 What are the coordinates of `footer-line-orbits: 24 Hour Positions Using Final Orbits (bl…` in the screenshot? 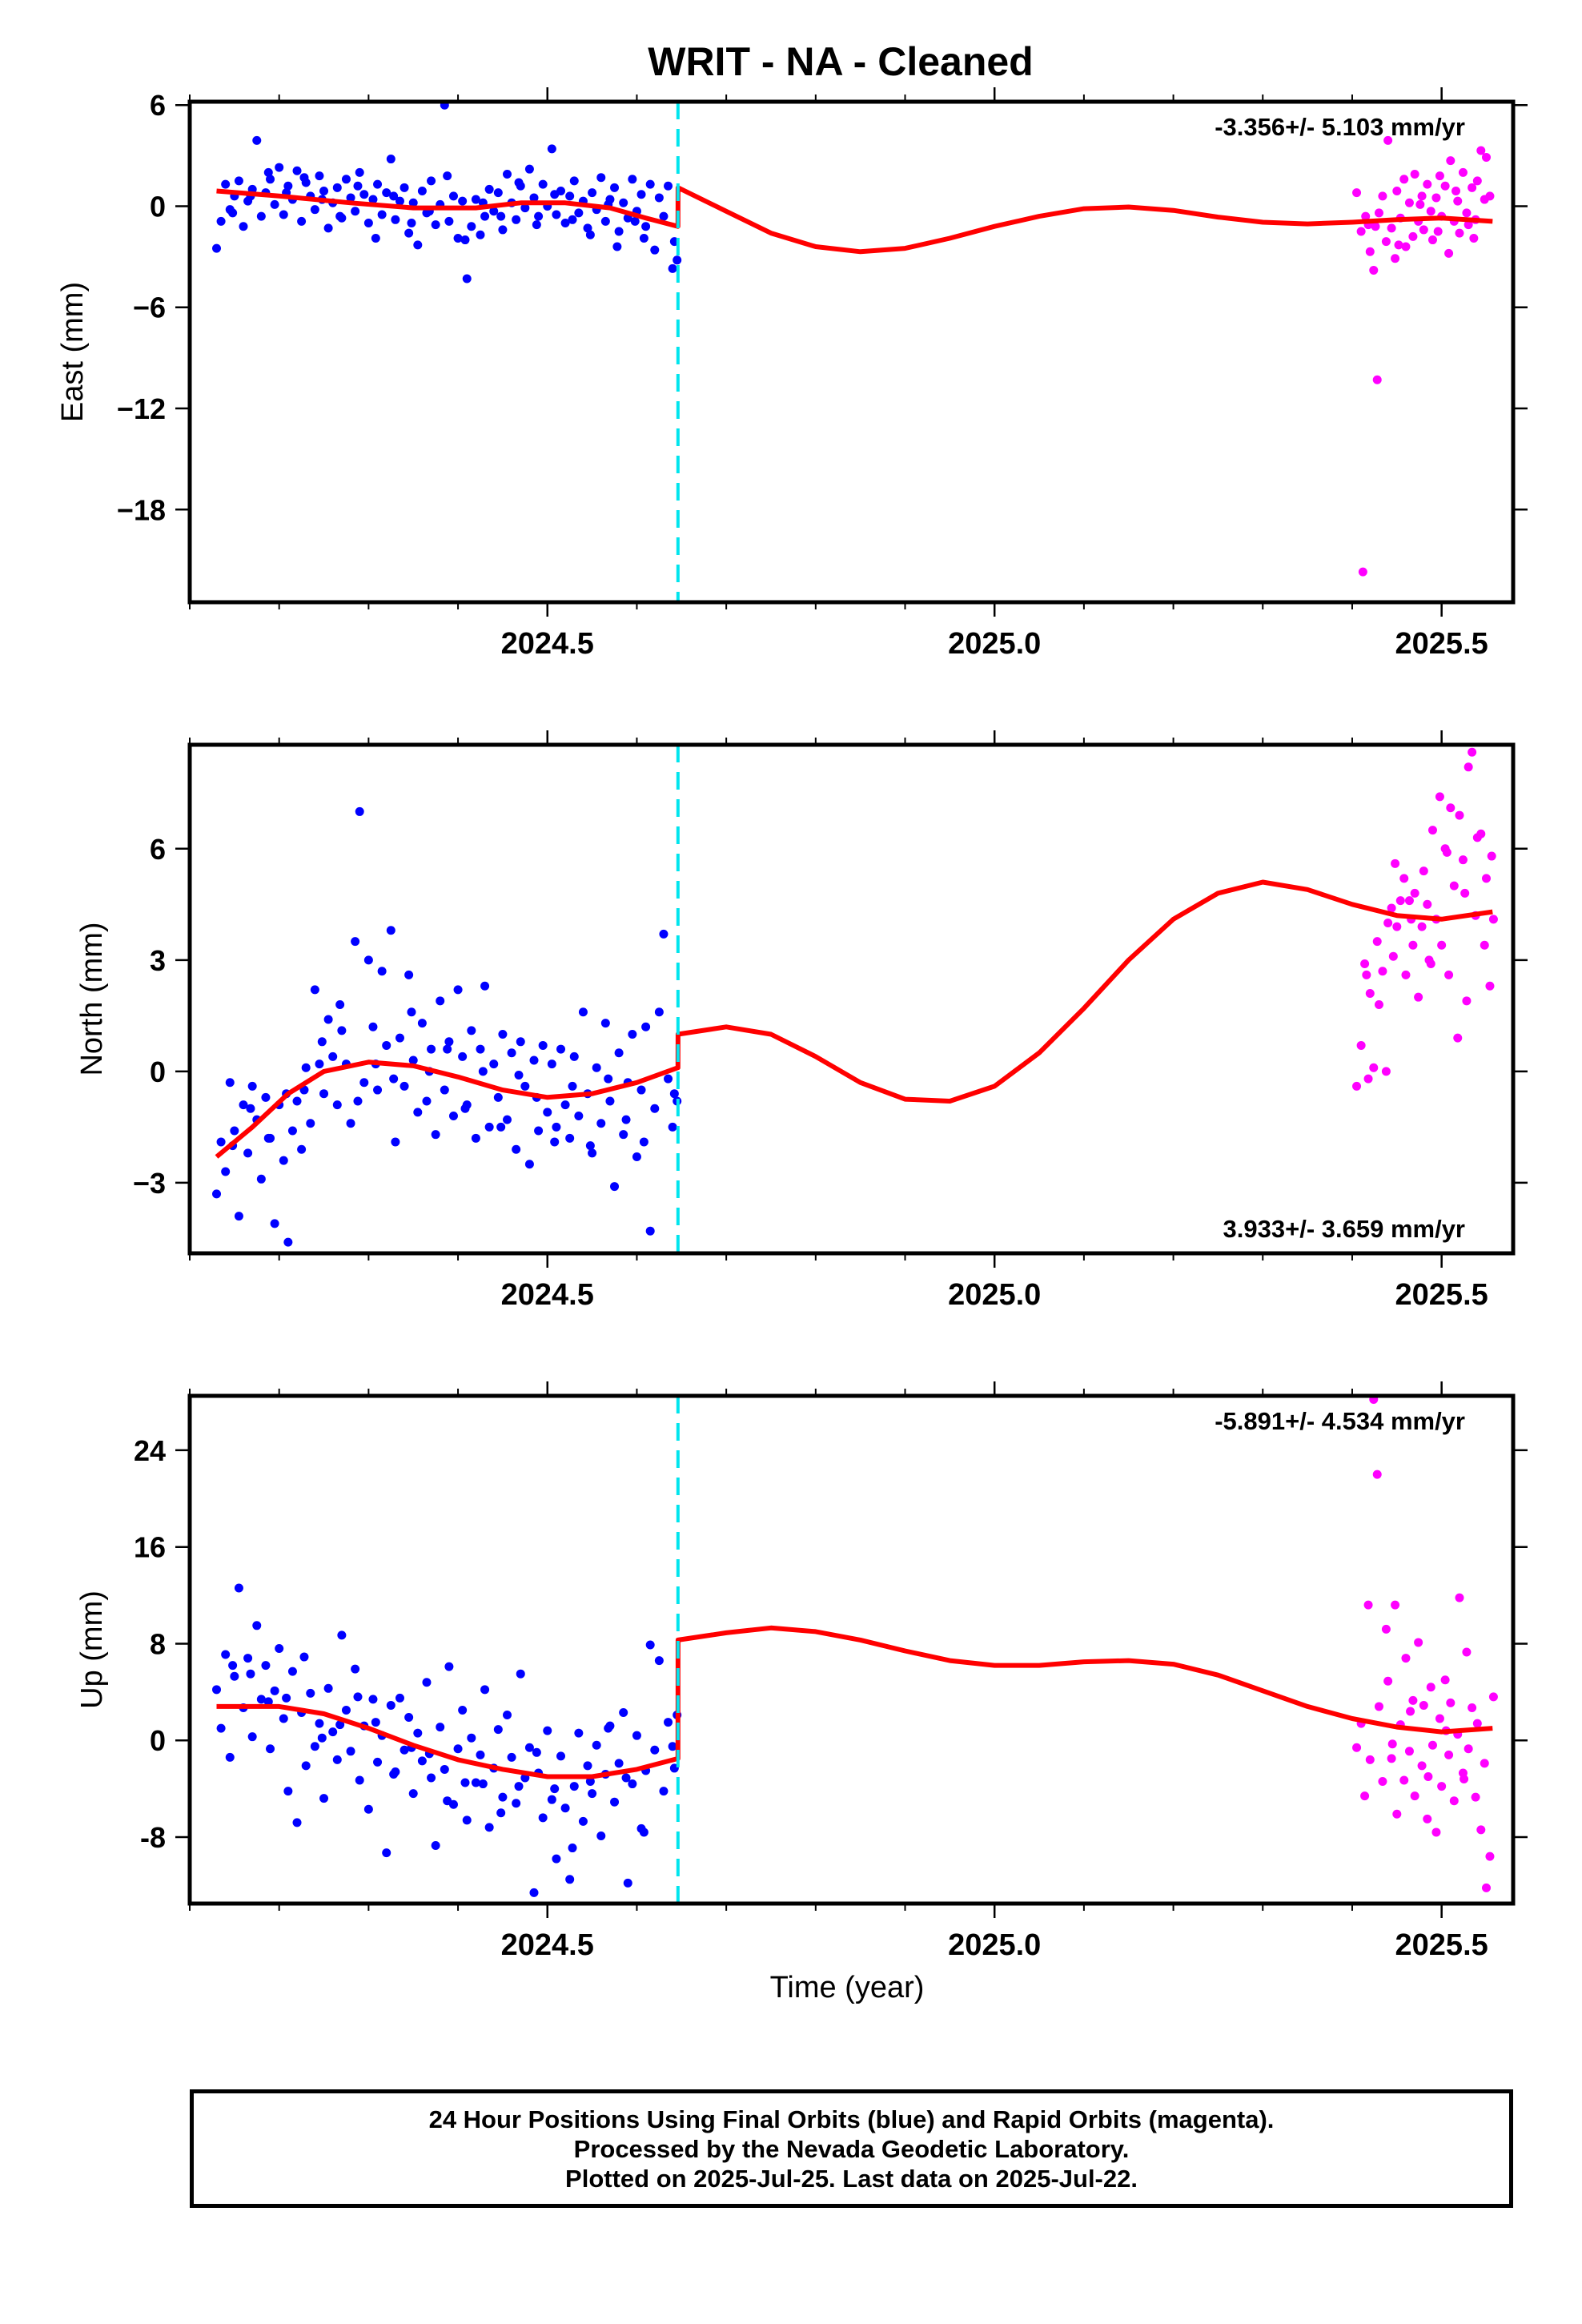 It's located at (851, 2119).